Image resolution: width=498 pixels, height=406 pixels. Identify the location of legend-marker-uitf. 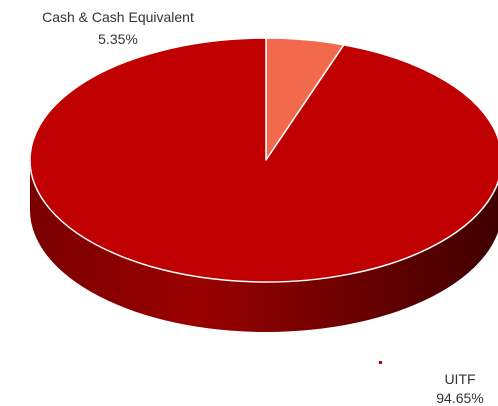
(380, 362).